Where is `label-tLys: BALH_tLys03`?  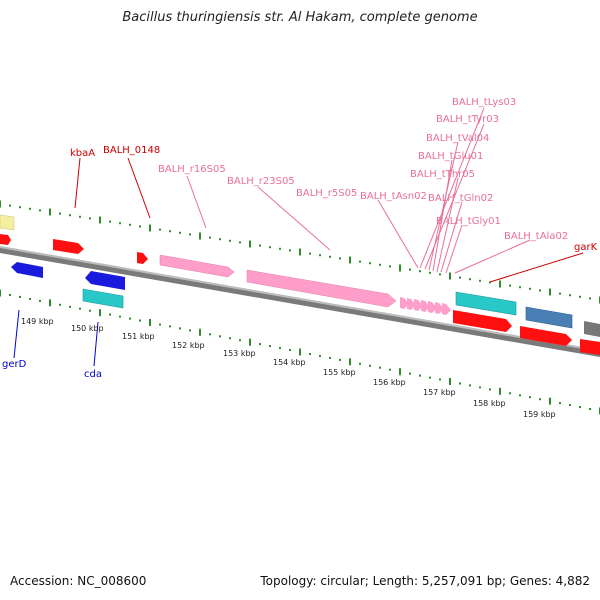
label-tLys: BALH_tLys03 is located at coordinates (484, 102).